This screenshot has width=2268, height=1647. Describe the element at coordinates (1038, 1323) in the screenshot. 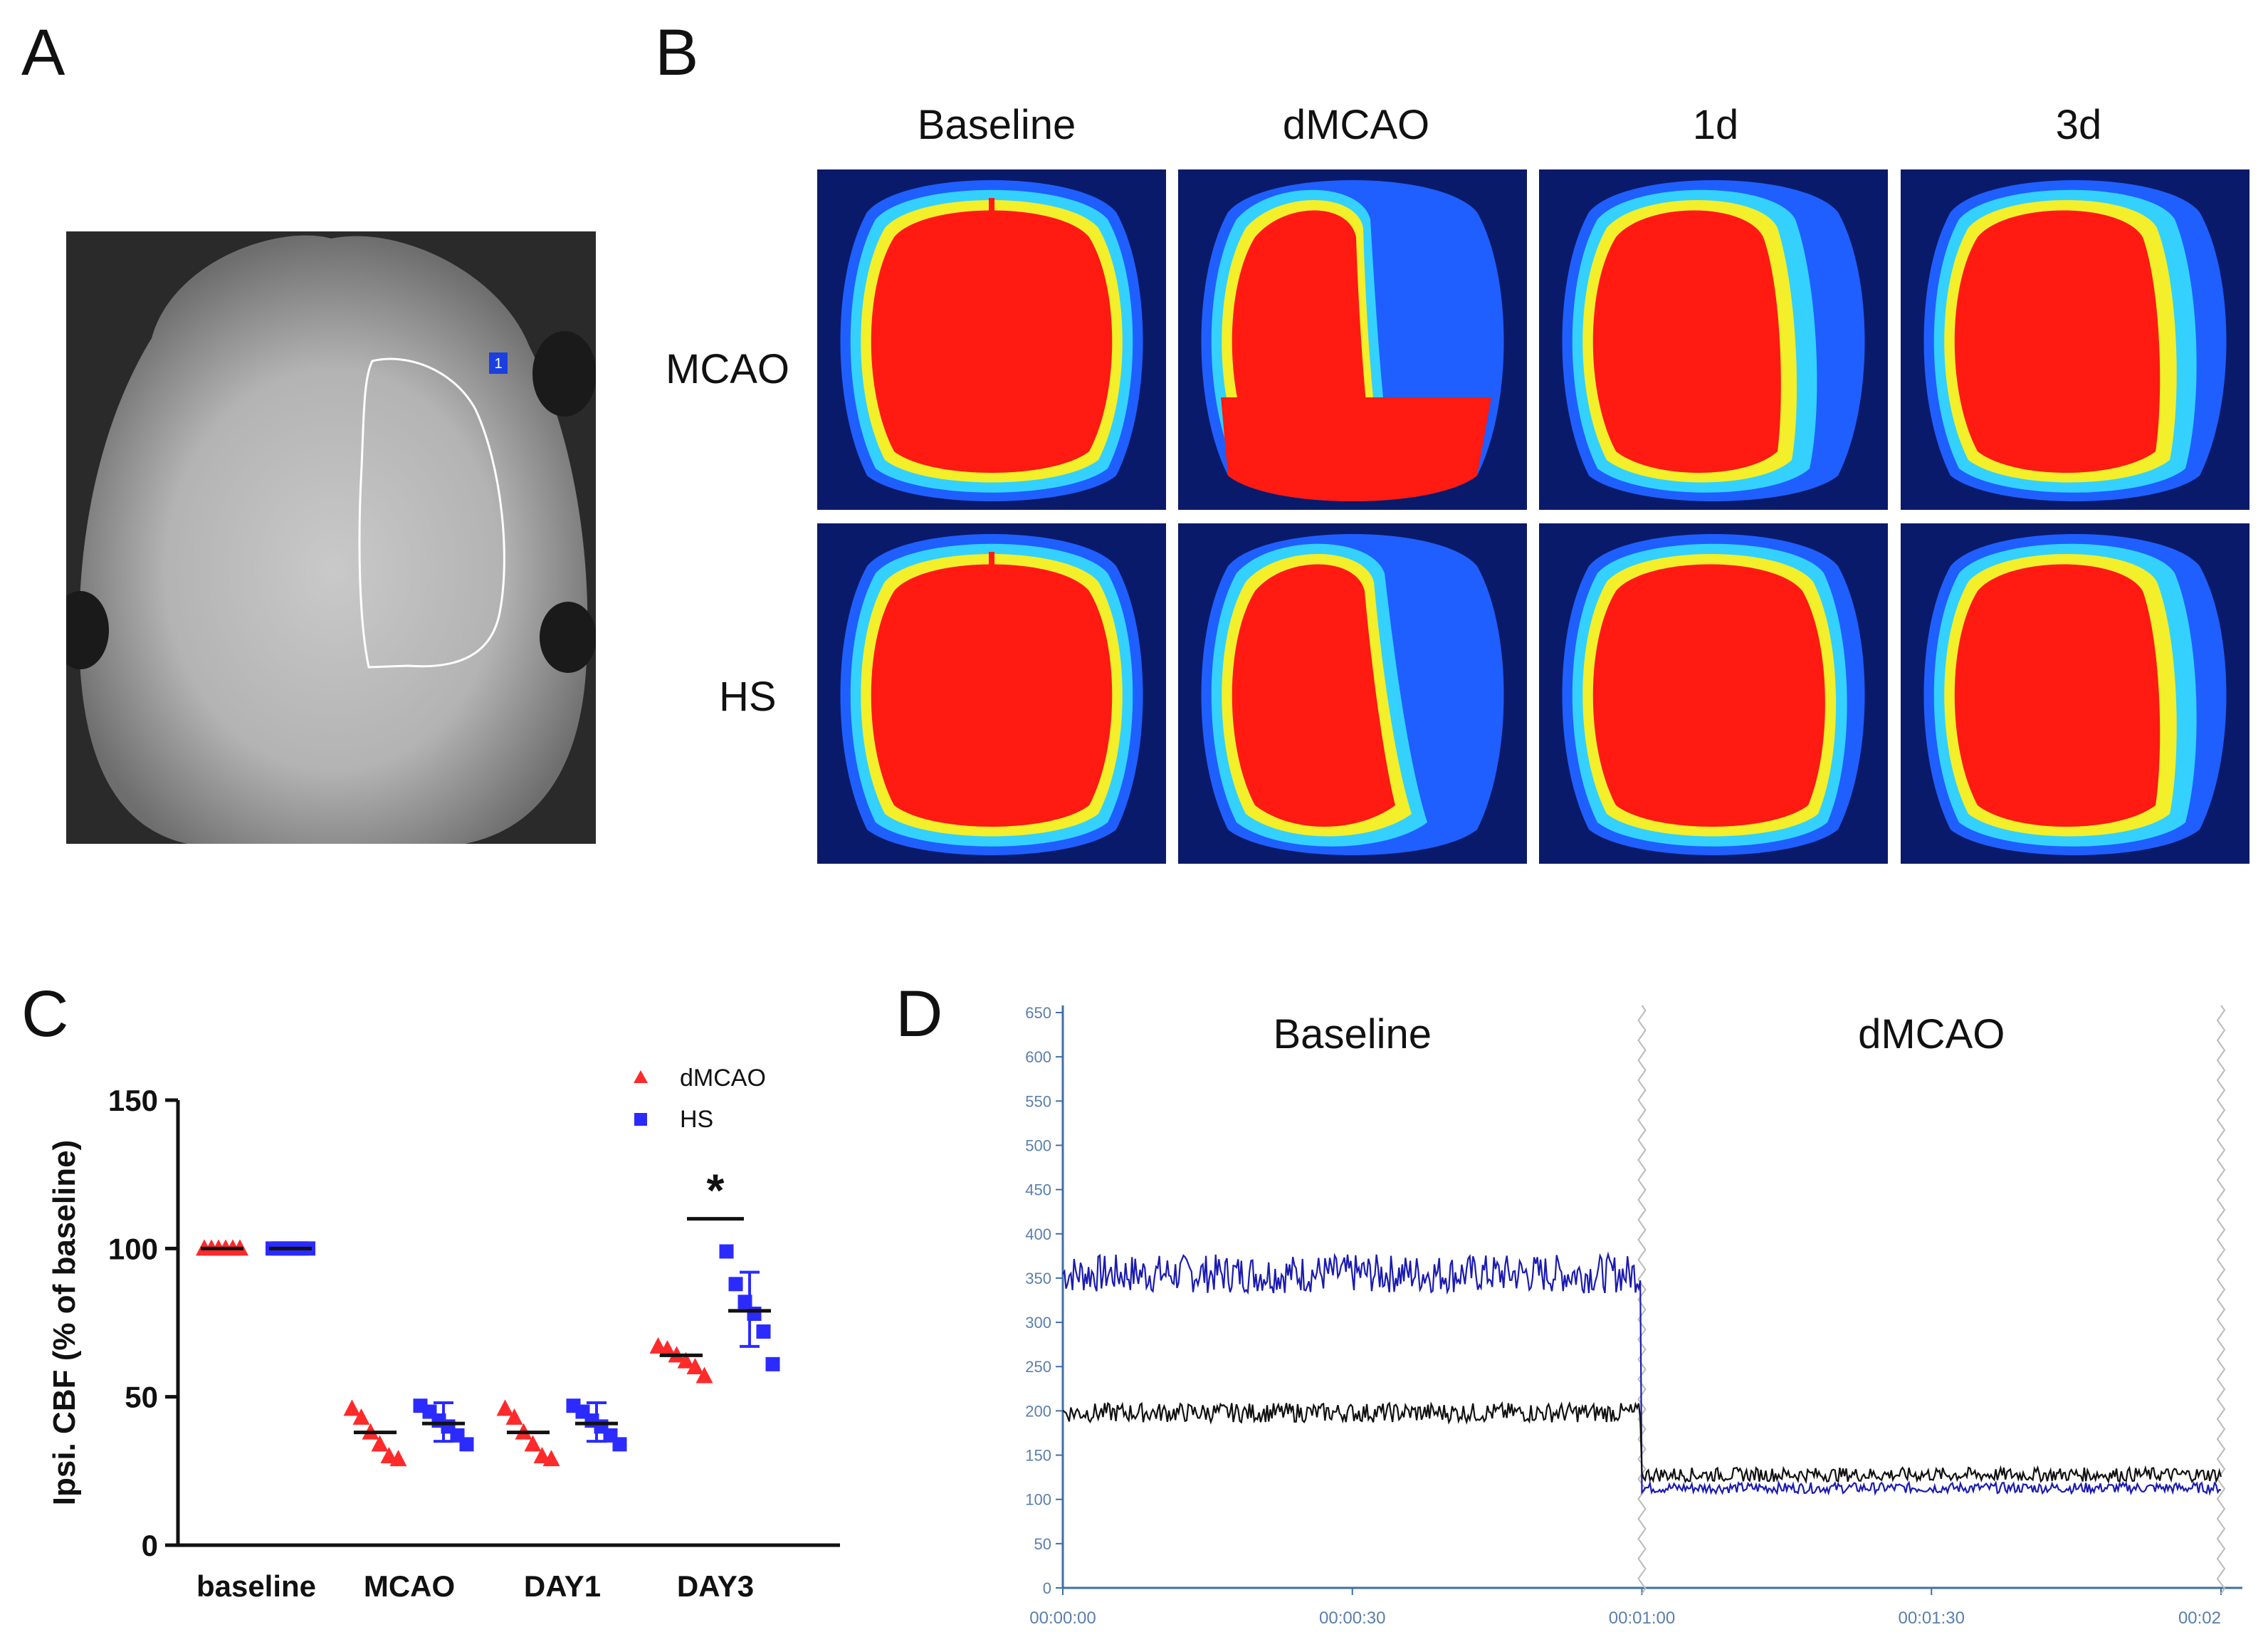

I see `y-tick-label: 300` at that location.